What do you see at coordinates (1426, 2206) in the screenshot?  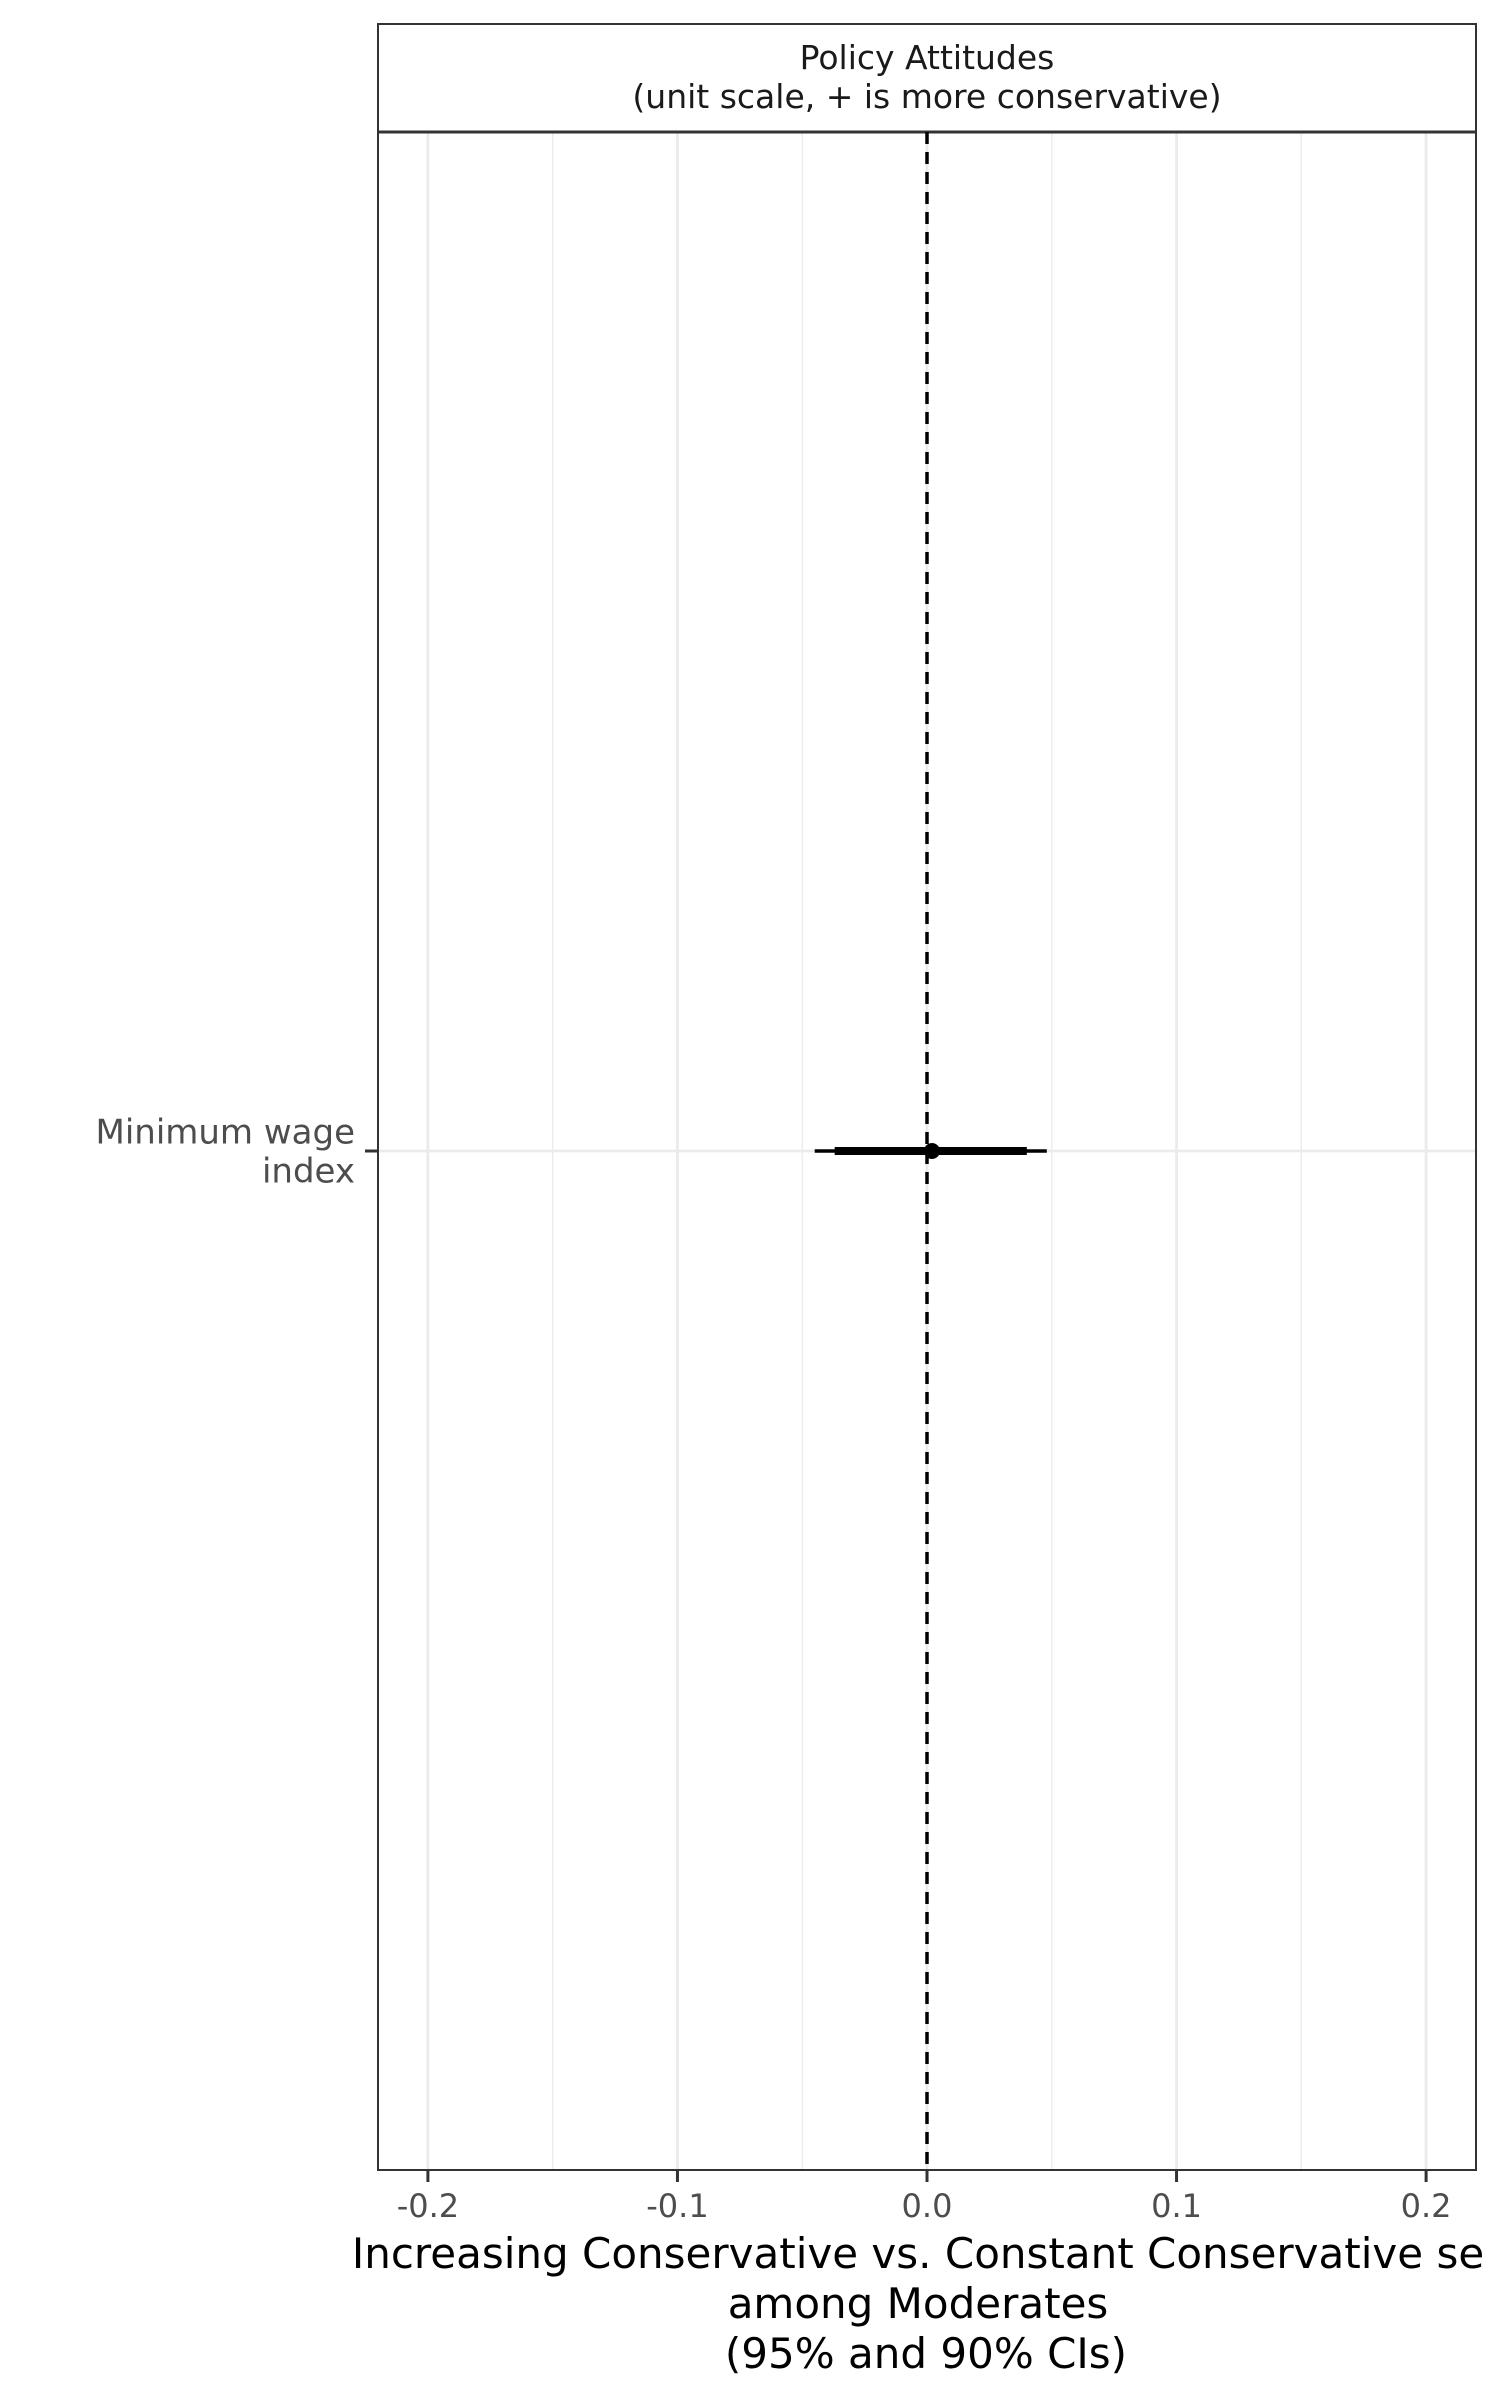 I see `x-tick-label: 0.2` at bounding box center [1426, 2206].